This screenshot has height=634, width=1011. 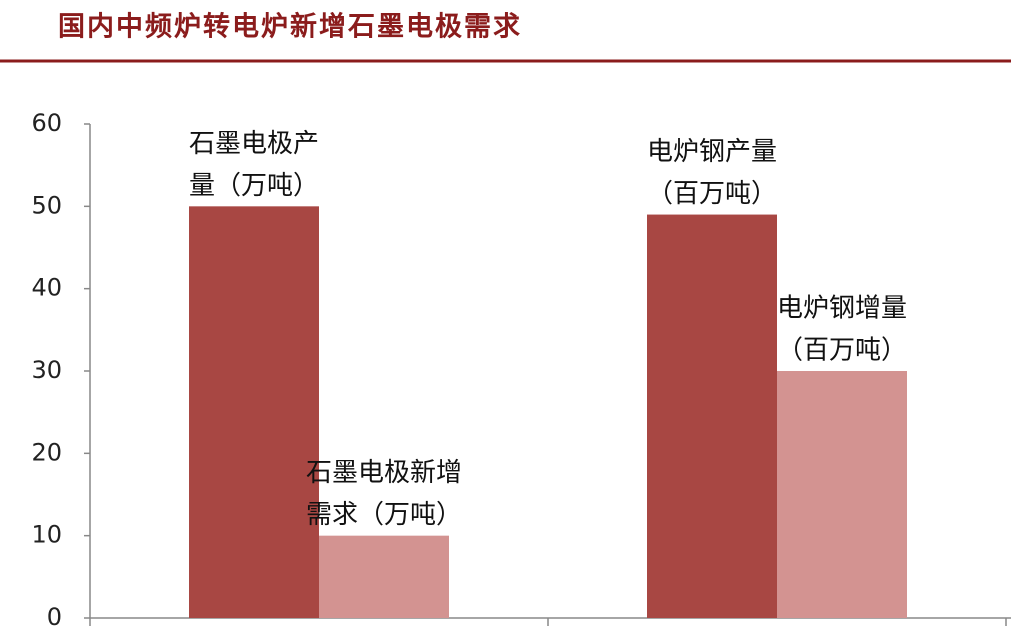 What do you see at coordinates (384, 515) in the screenshot?
I see `bar-annotation: 需求（万吨）` at bounding box center [384, 515].